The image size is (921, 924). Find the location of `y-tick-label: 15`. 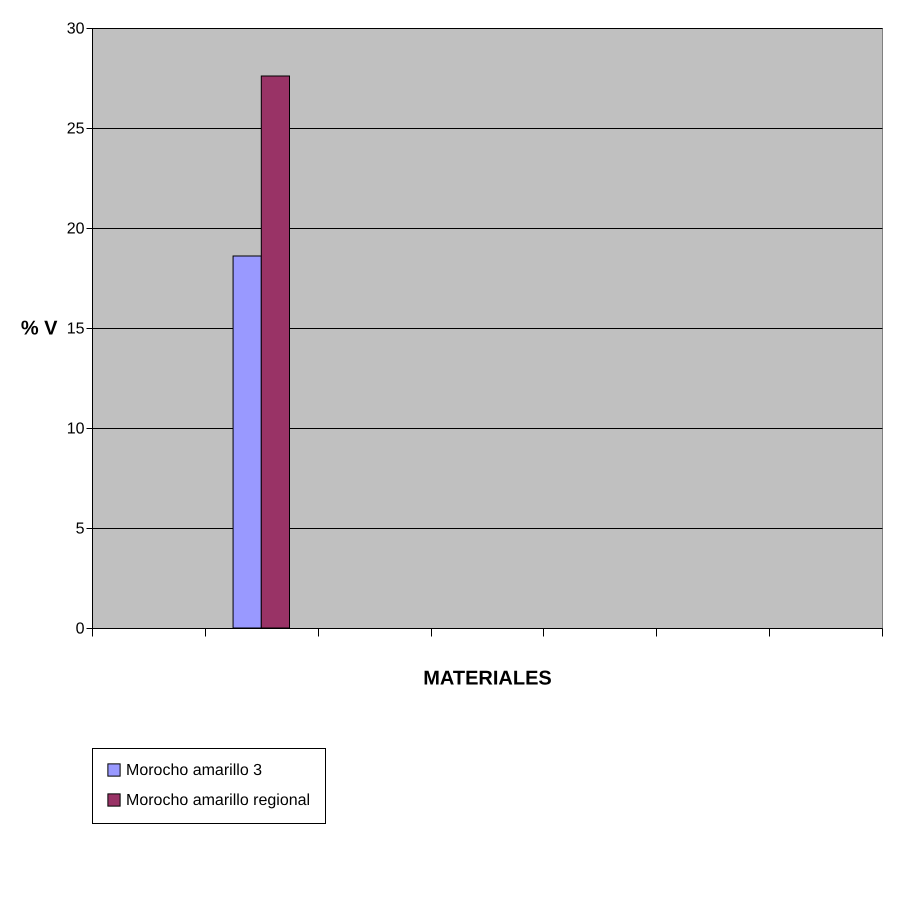

y-tick-label: 15 is located at coordinates (75, 329).